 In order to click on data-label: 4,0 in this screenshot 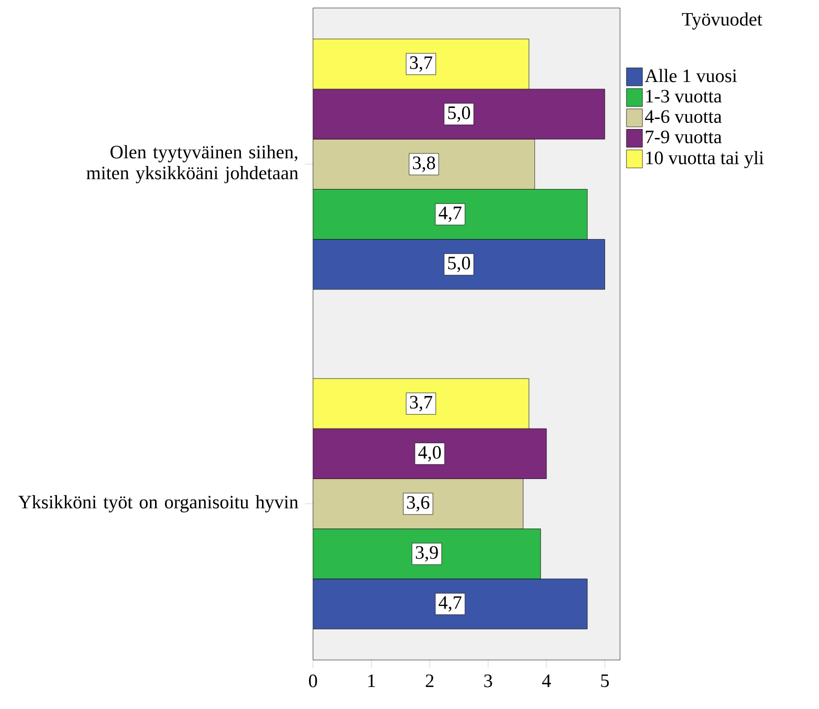, I will do `click(429, 454)`.